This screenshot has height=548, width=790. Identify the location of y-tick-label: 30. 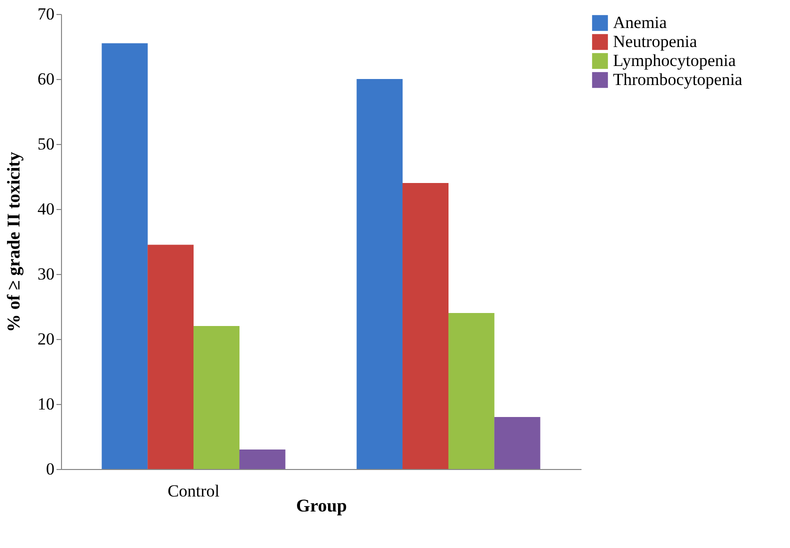
(46, 274).